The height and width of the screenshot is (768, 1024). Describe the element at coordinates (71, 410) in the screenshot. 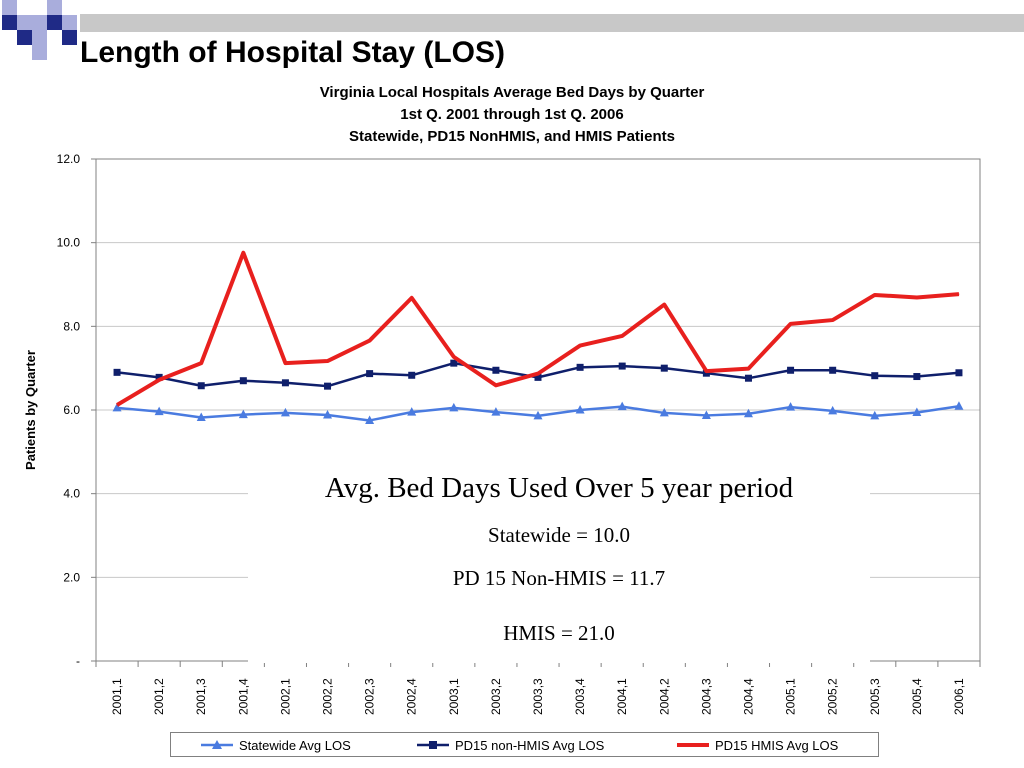

I see `y-tick-label: 6.0` at that location.